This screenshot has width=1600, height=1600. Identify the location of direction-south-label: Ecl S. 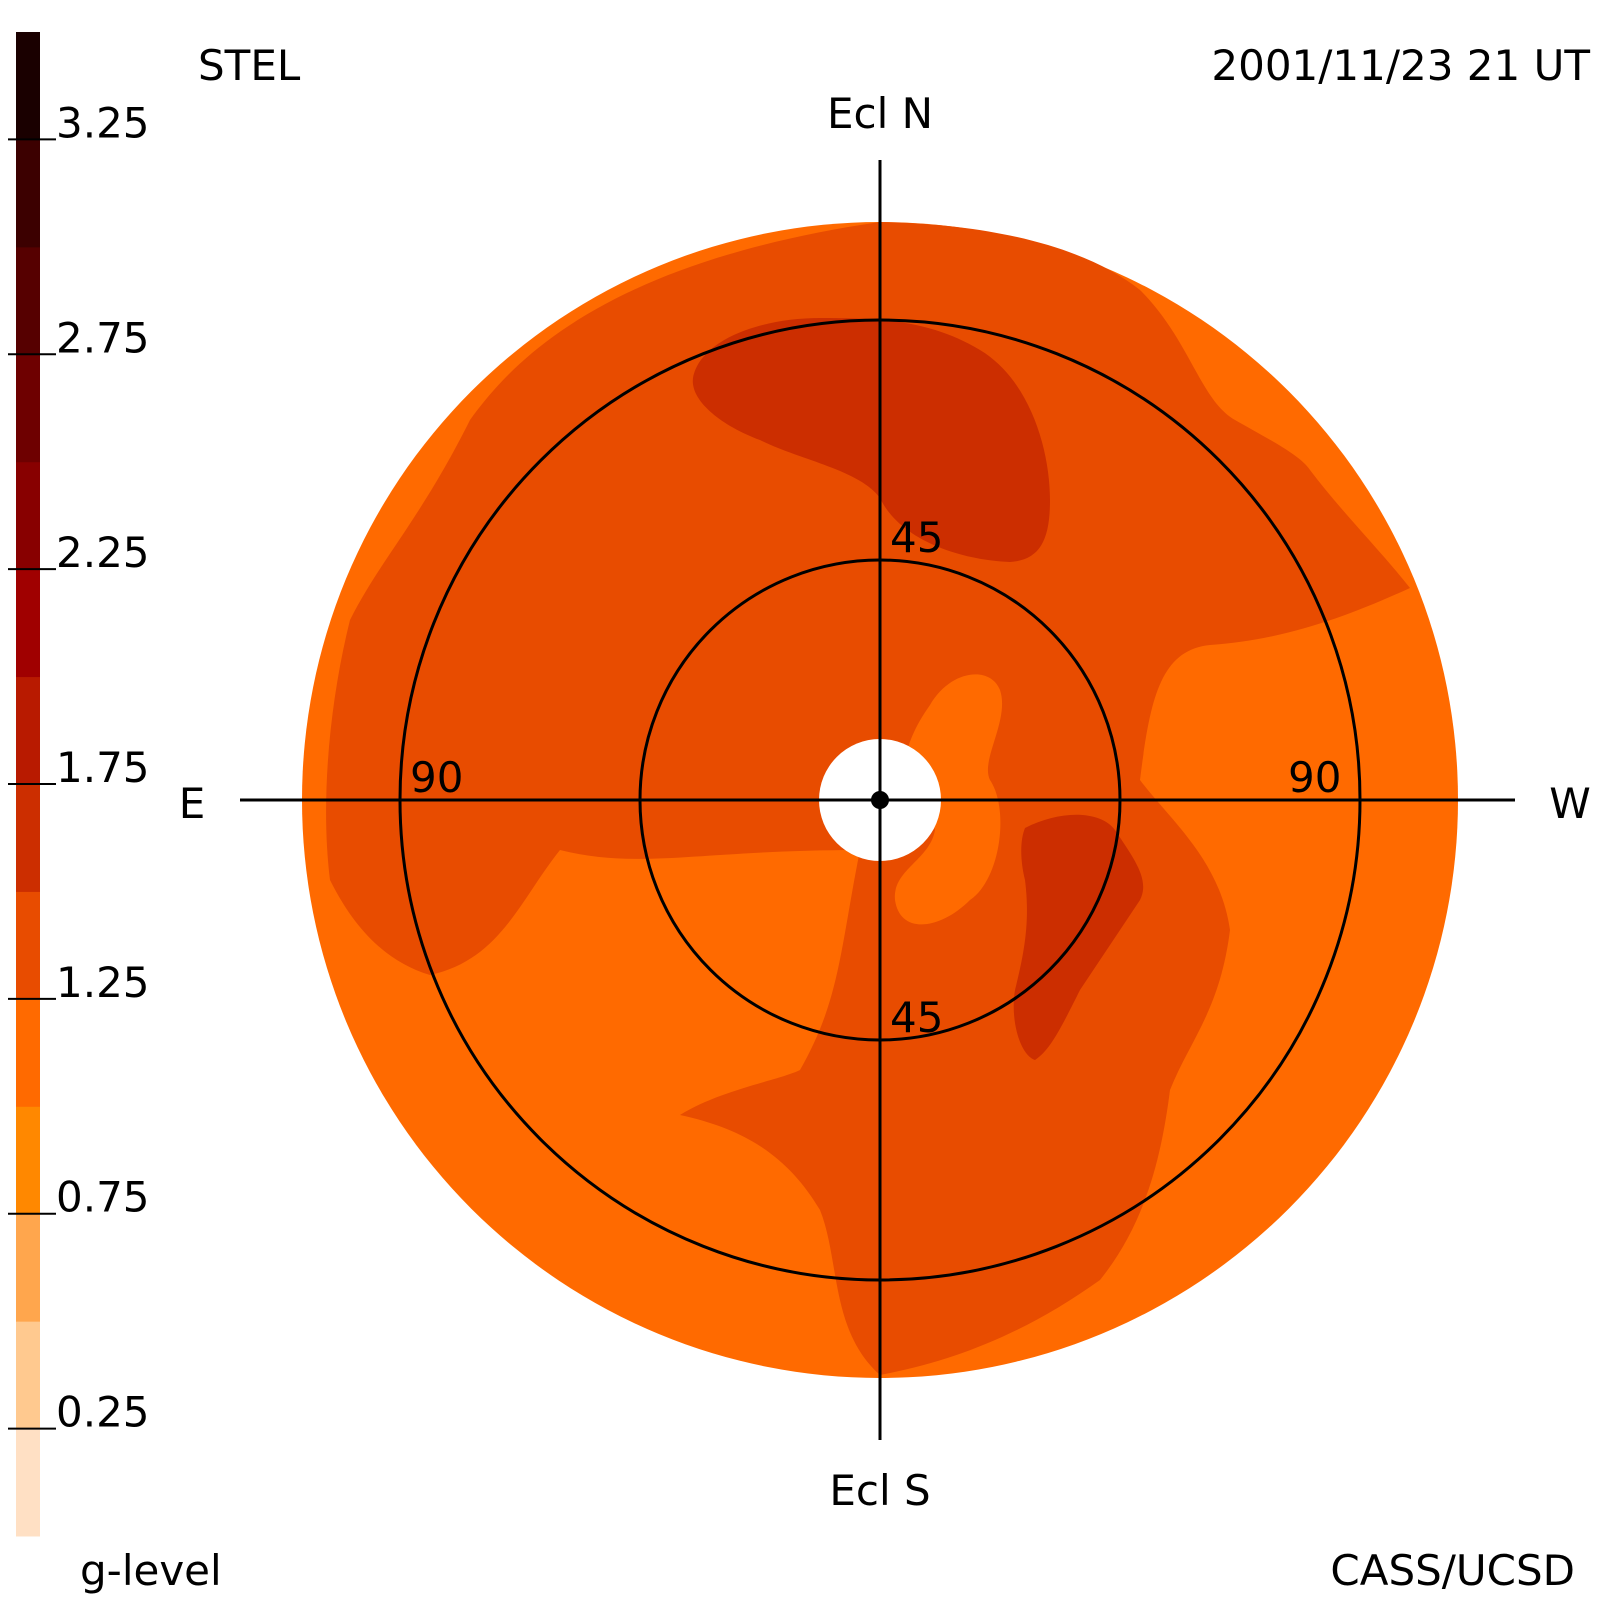
(879, 1490).